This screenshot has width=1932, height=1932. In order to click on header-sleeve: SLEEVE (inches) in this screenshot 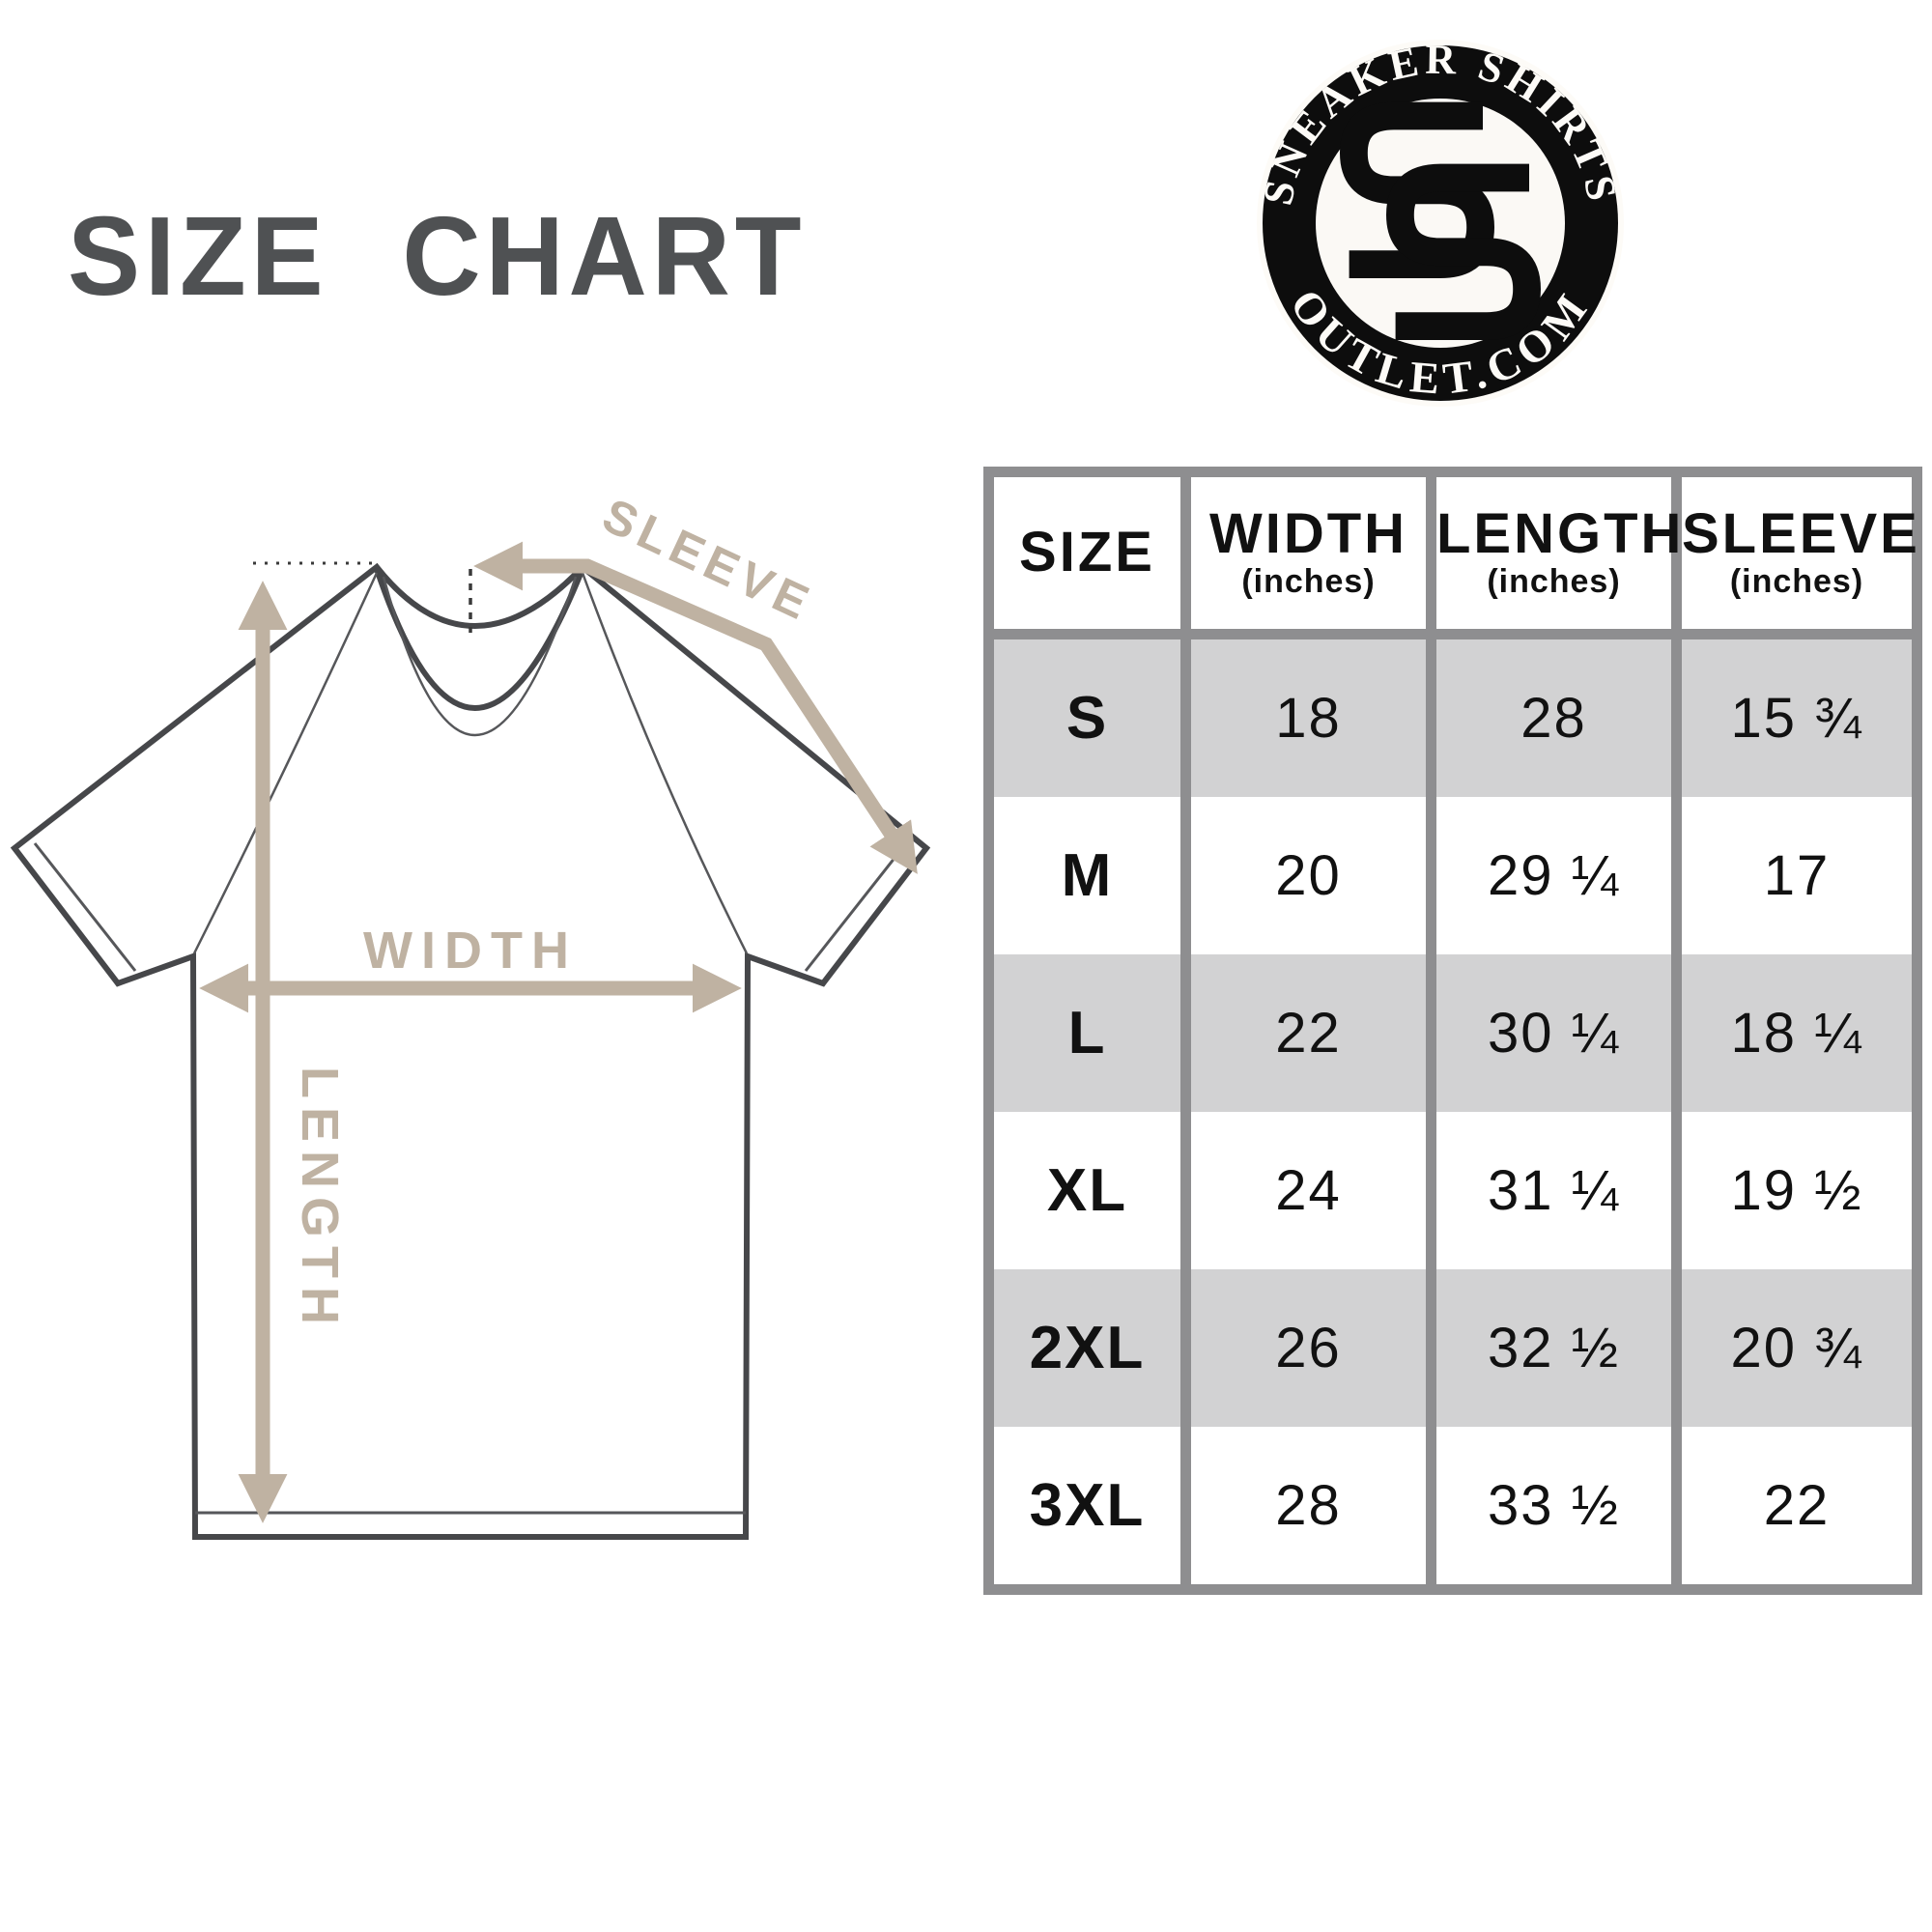, I will do `click(1794, 558)`.